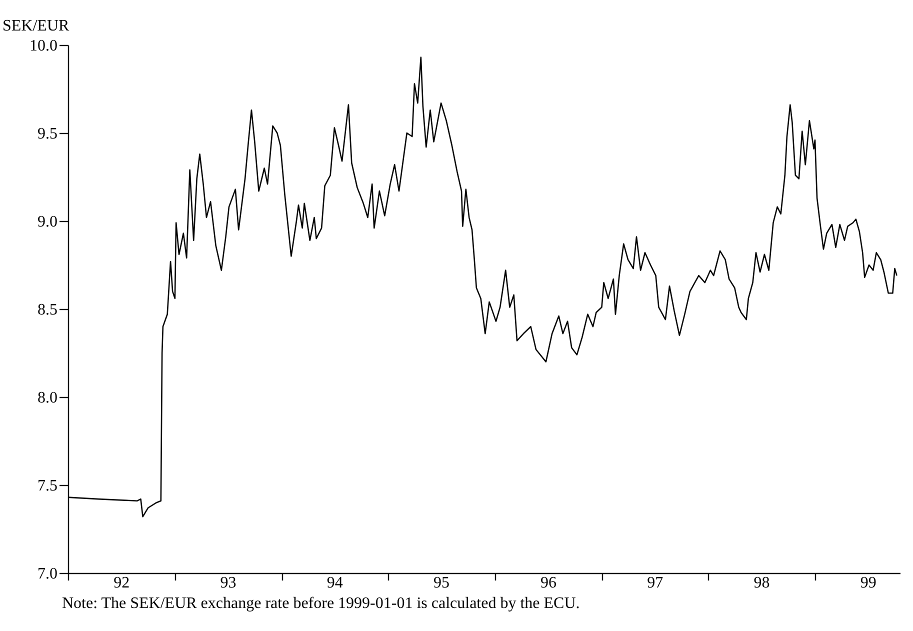 The height and width of the screenshot is (631, 913). Describe the element at coordinates (762, 583) in the screenshot. I see `x-tick-label: 98` at that location.